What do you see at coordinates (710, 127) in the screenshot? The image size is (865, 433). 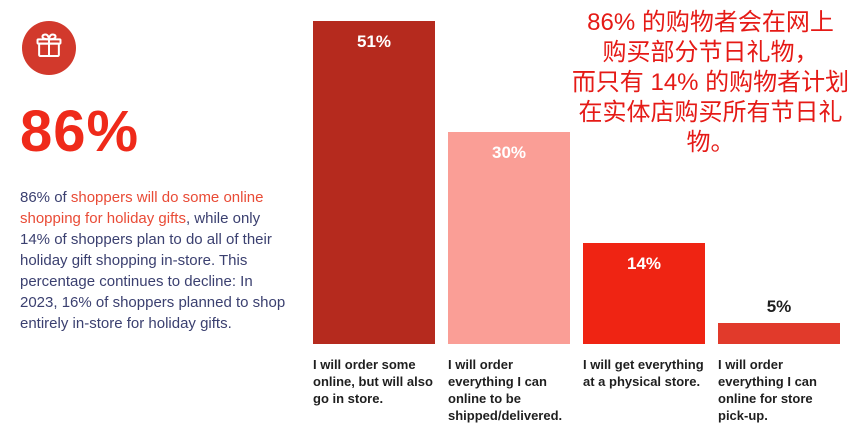 I see `annotation-line: 在实体店购买所有节日礼物。` at bounding box center [710, 127].